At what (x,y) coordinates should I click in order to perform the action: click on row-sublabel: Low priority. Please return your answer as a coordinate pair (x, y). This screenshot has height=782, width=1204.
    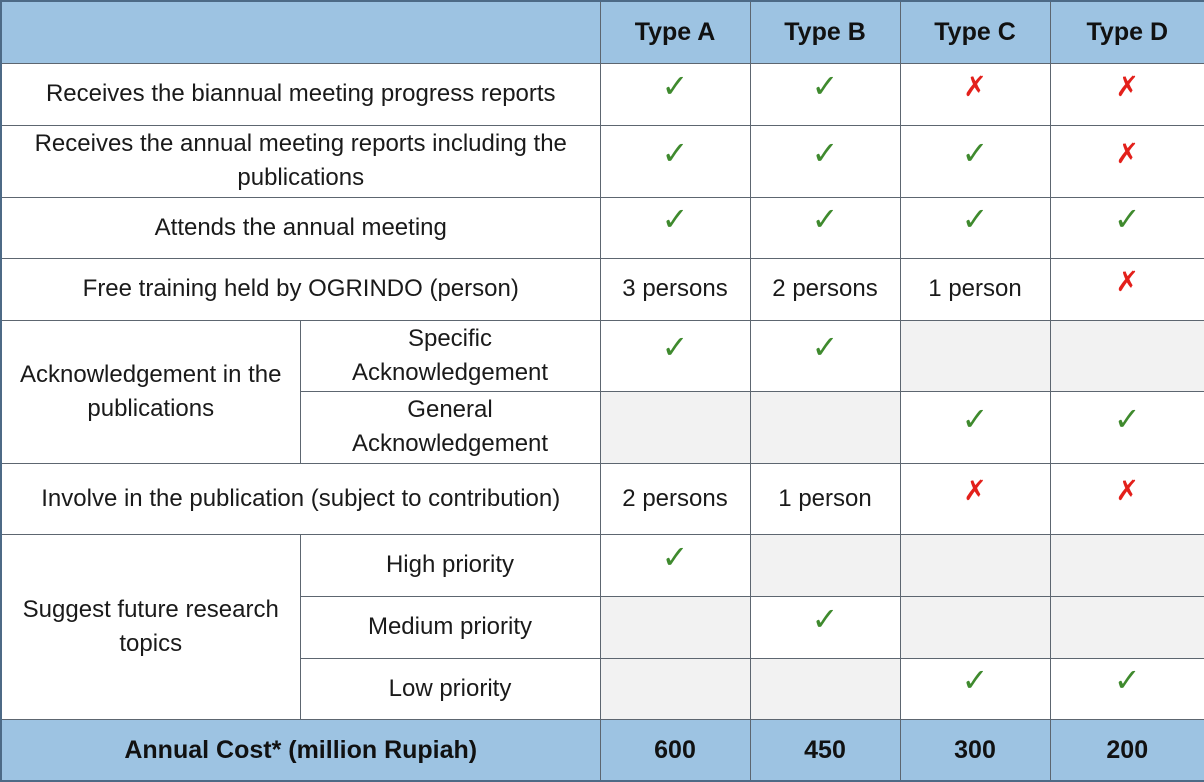
    Looking at the image, I should click on (450, 688).